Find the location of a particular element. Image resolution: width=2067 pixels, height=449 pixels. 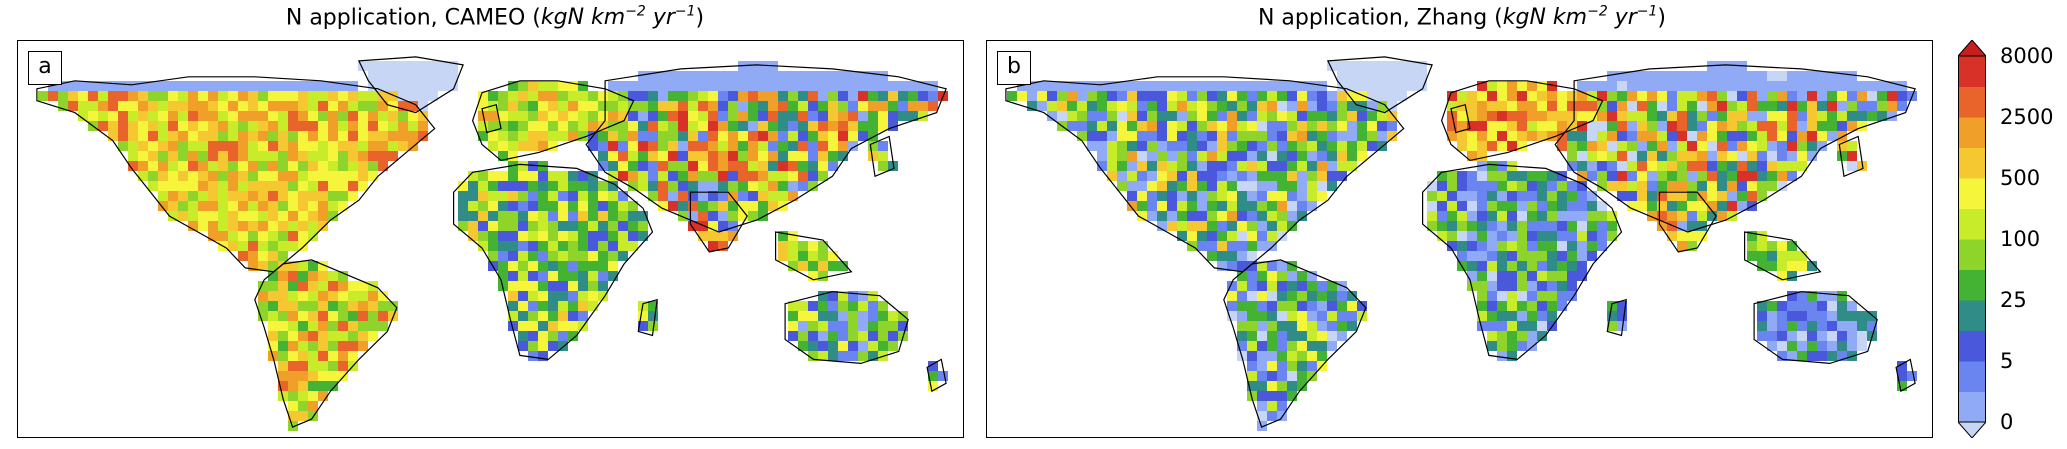

colorbar is located at coordinates (1972, 239).